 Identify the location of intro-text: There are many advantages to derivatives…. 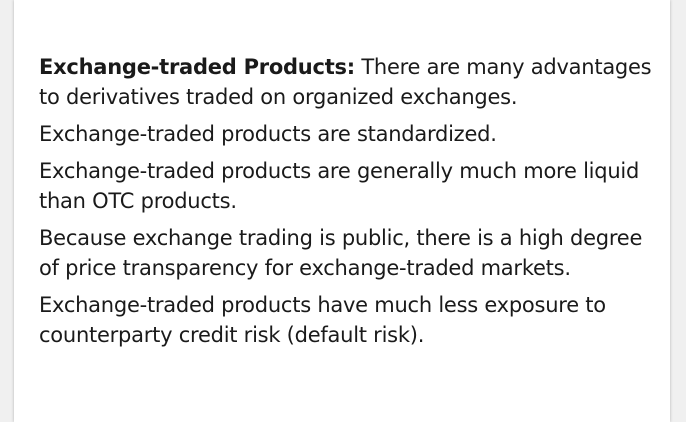
(345, 82).